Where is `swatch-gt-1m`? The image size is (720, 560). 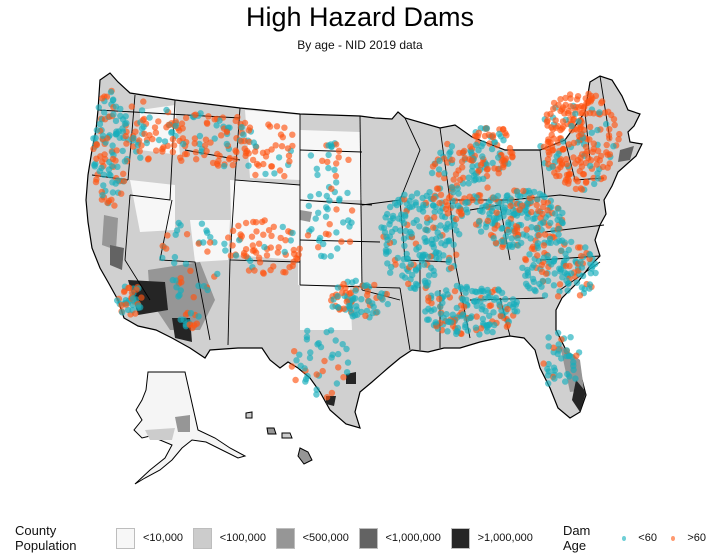
swatch-gt-1m is located at coordinates (460, 538).